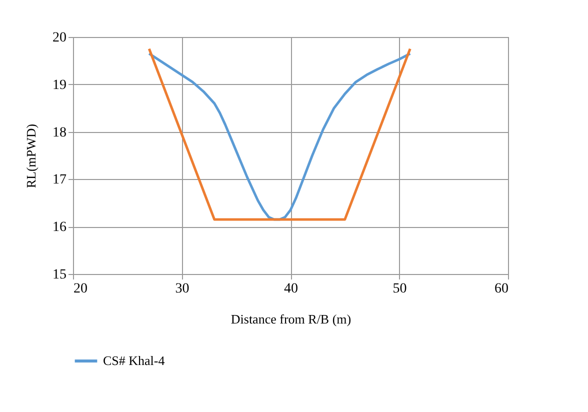 The width and height of the screenshot is (588, 412). Describe the element at coordinates (399, 289) in the screenshot. I see `x-tick-label: 50` at that location.